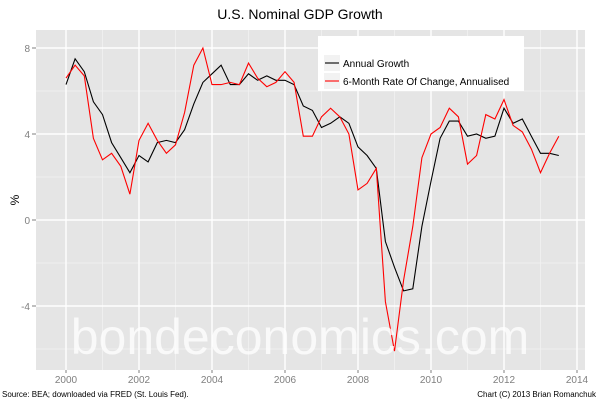  What do you see at coordinates (431, 380) in the screenshot?
I see `x-tick-label: 2010` at bounding box center [431, 380].